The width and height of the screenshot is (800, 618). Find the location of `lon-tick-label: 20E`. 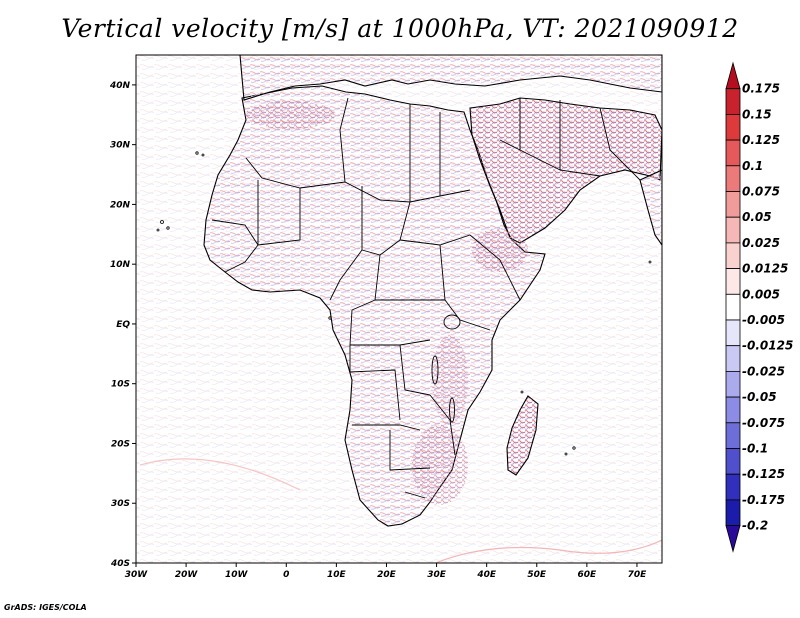

lon-tick-label: 20E is located at coordinates (387, 575).